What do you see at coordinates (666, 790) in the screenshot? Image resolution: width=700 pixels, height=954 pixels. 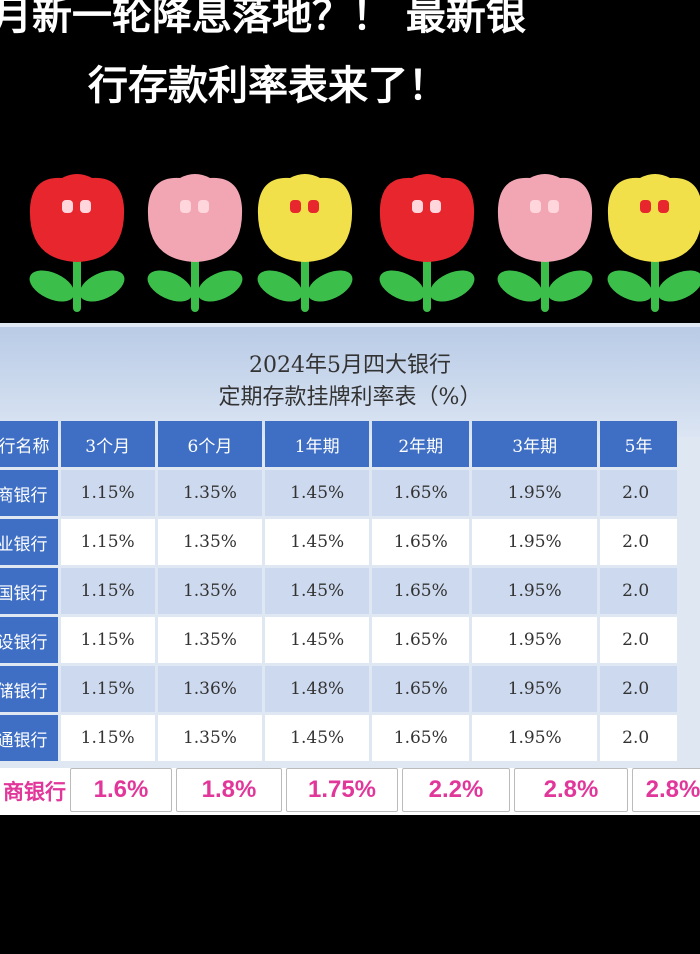 I see `highlight-value-5-year: 2.8%` at bounding box center [666, 790].